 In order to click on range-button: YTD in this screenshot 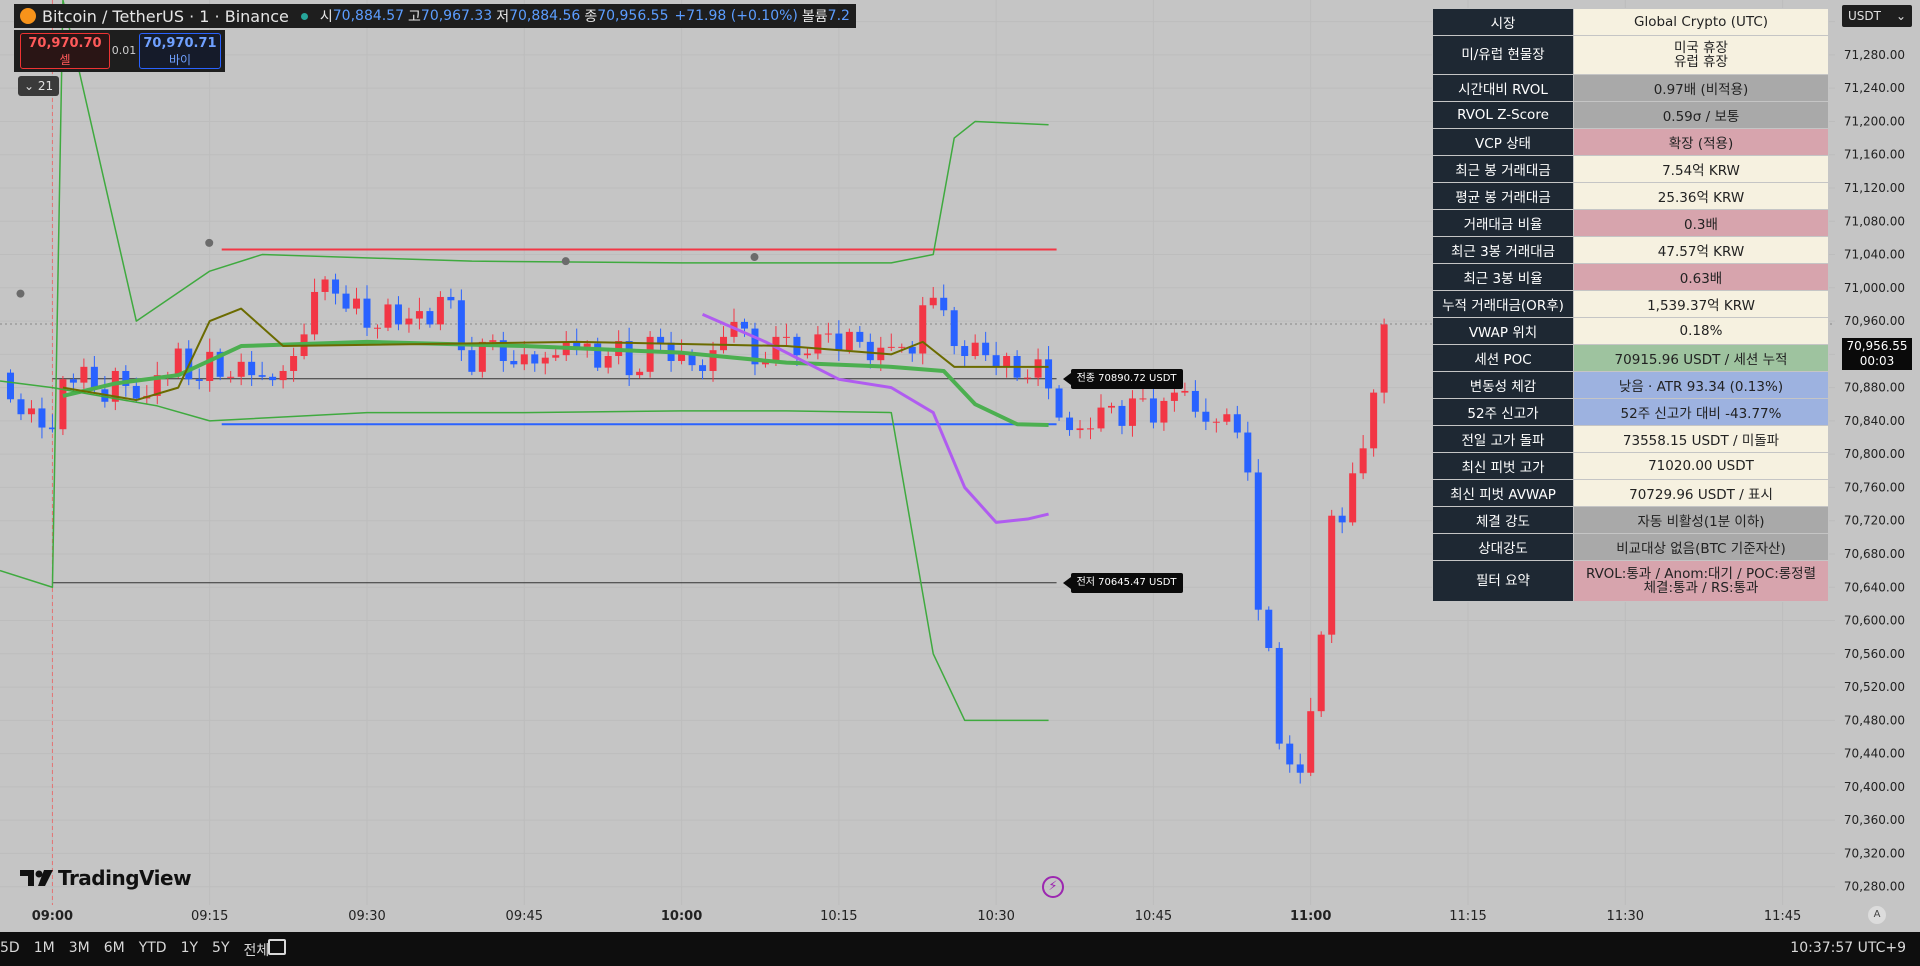, I will do `click(152, 948)`.